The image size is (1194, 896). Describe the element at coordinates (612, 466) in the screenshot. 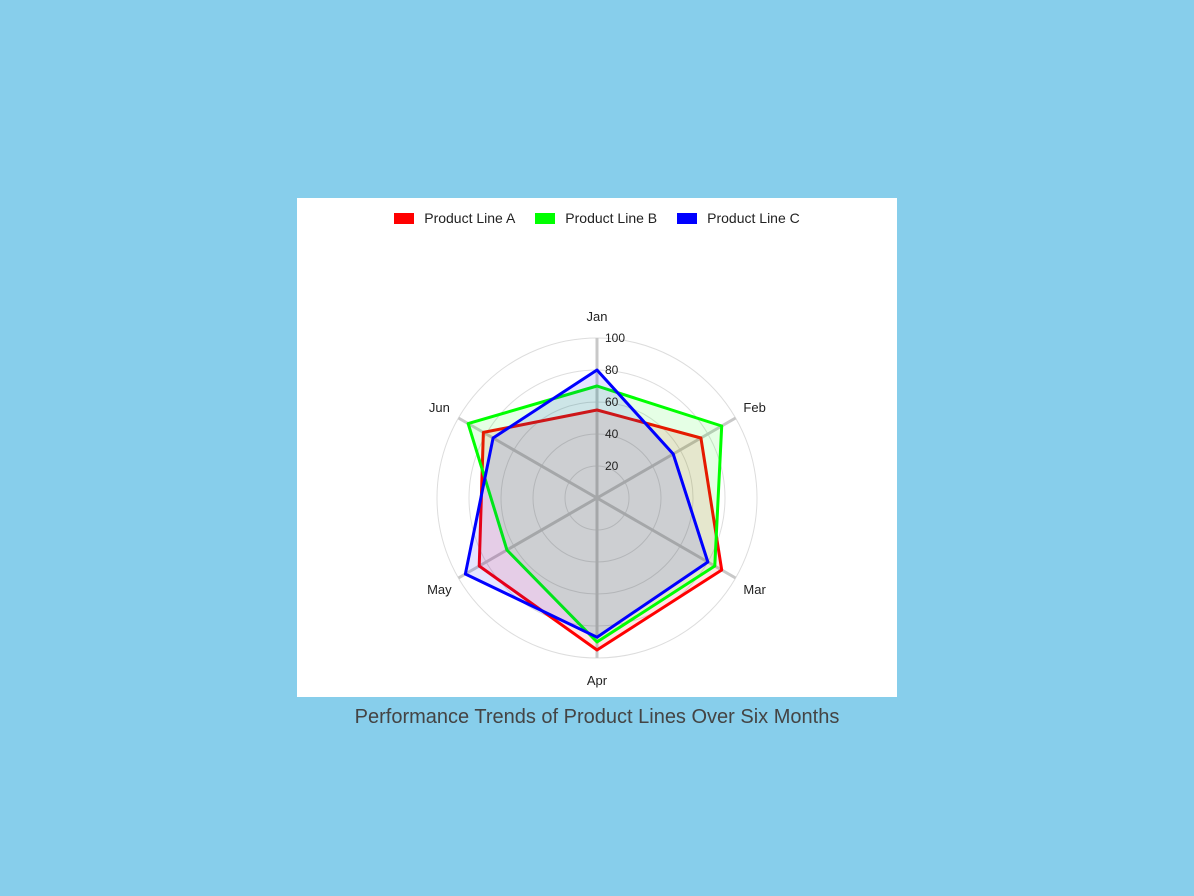

I see `tick-label: 20` at that location.